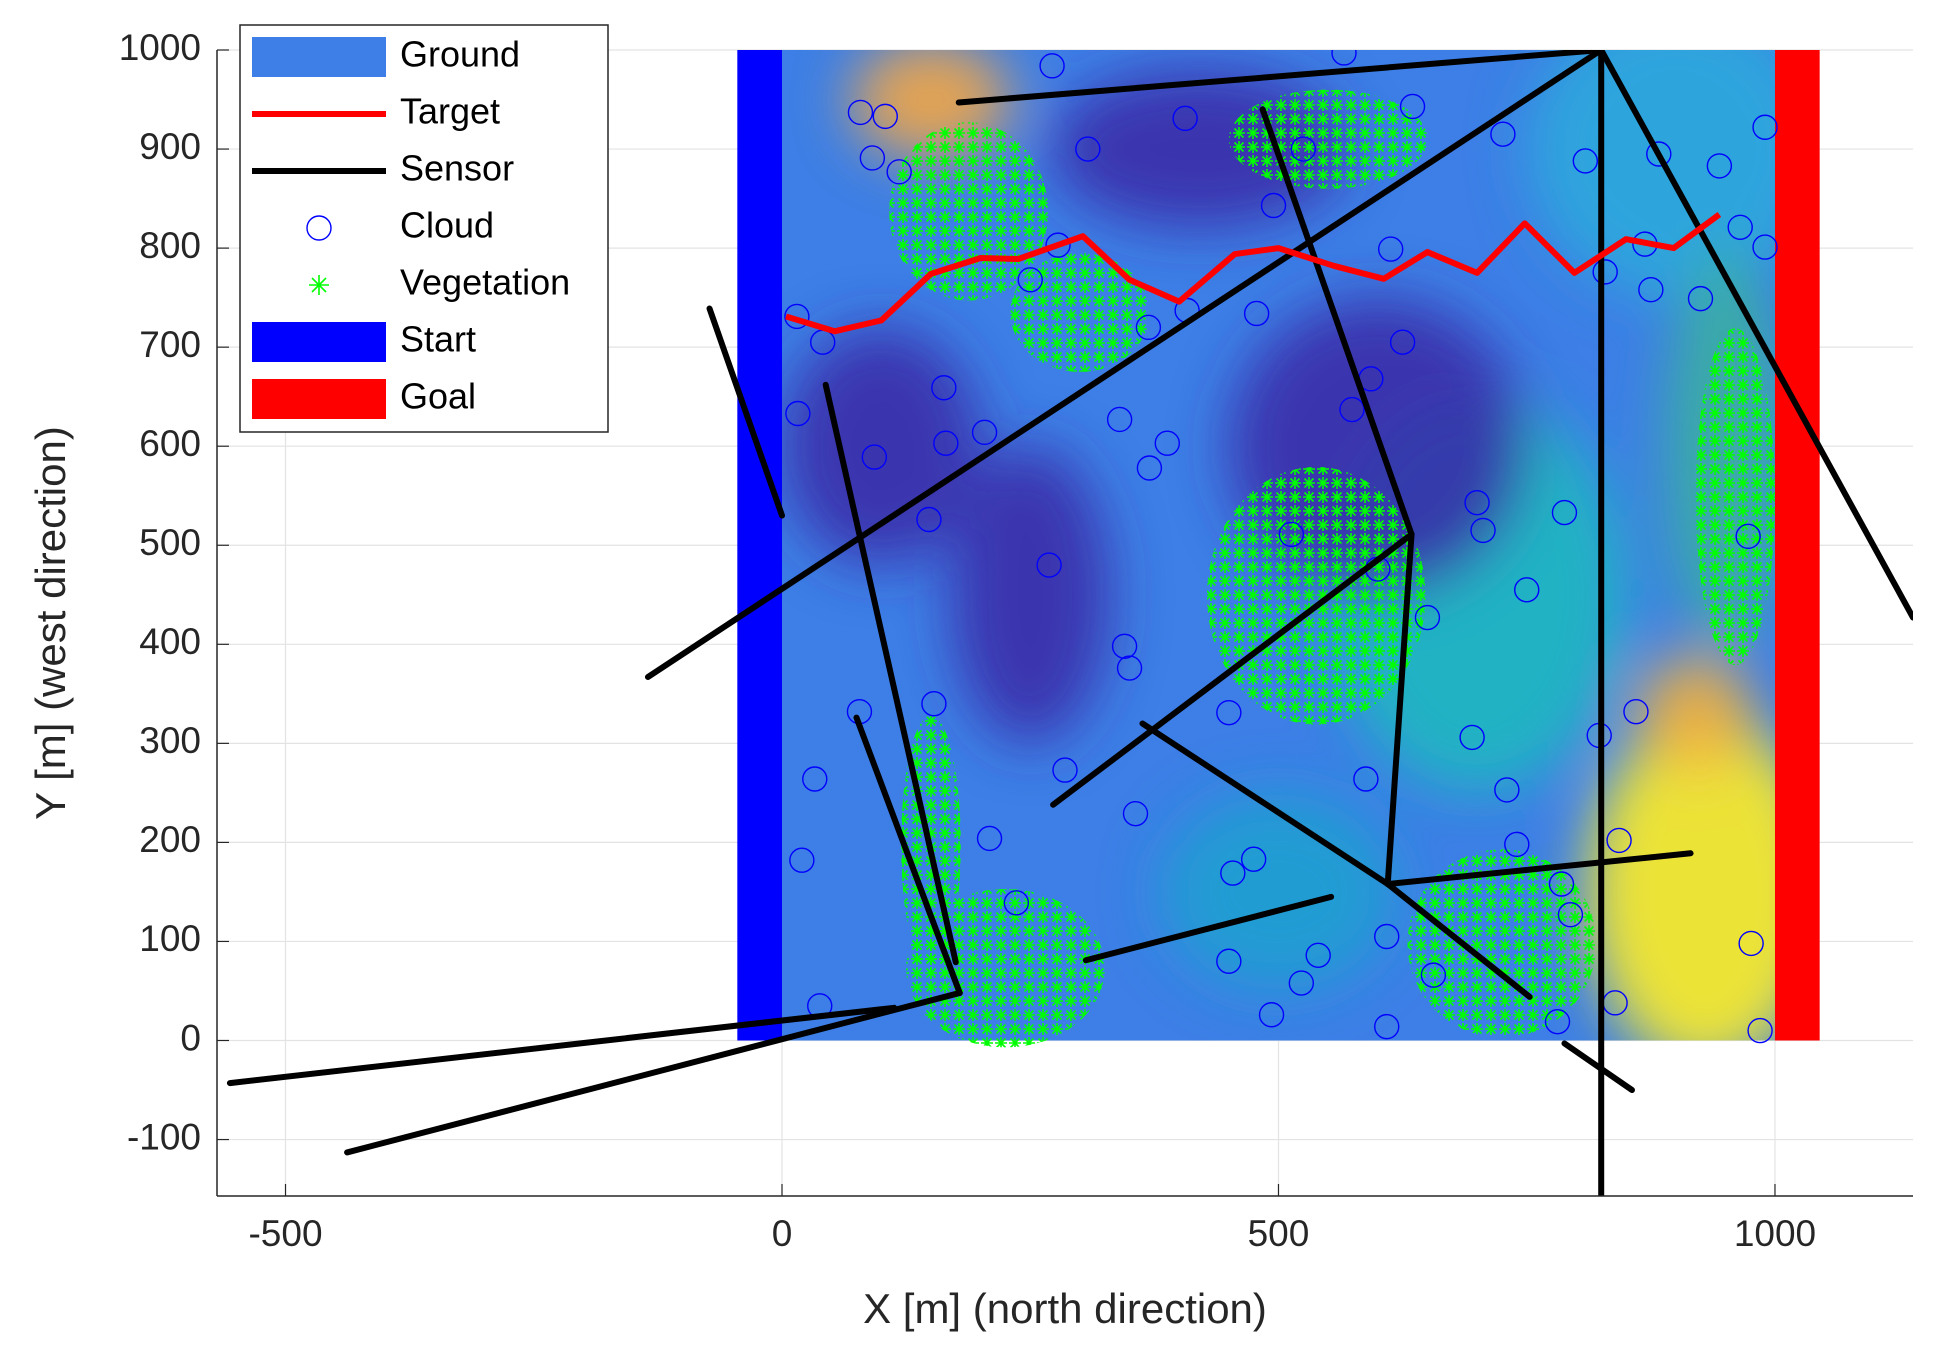 This screenshot has height=1354, width=1937. Describe the element at coordinates (760, 545) in the screenshot. I see `area` at that location.